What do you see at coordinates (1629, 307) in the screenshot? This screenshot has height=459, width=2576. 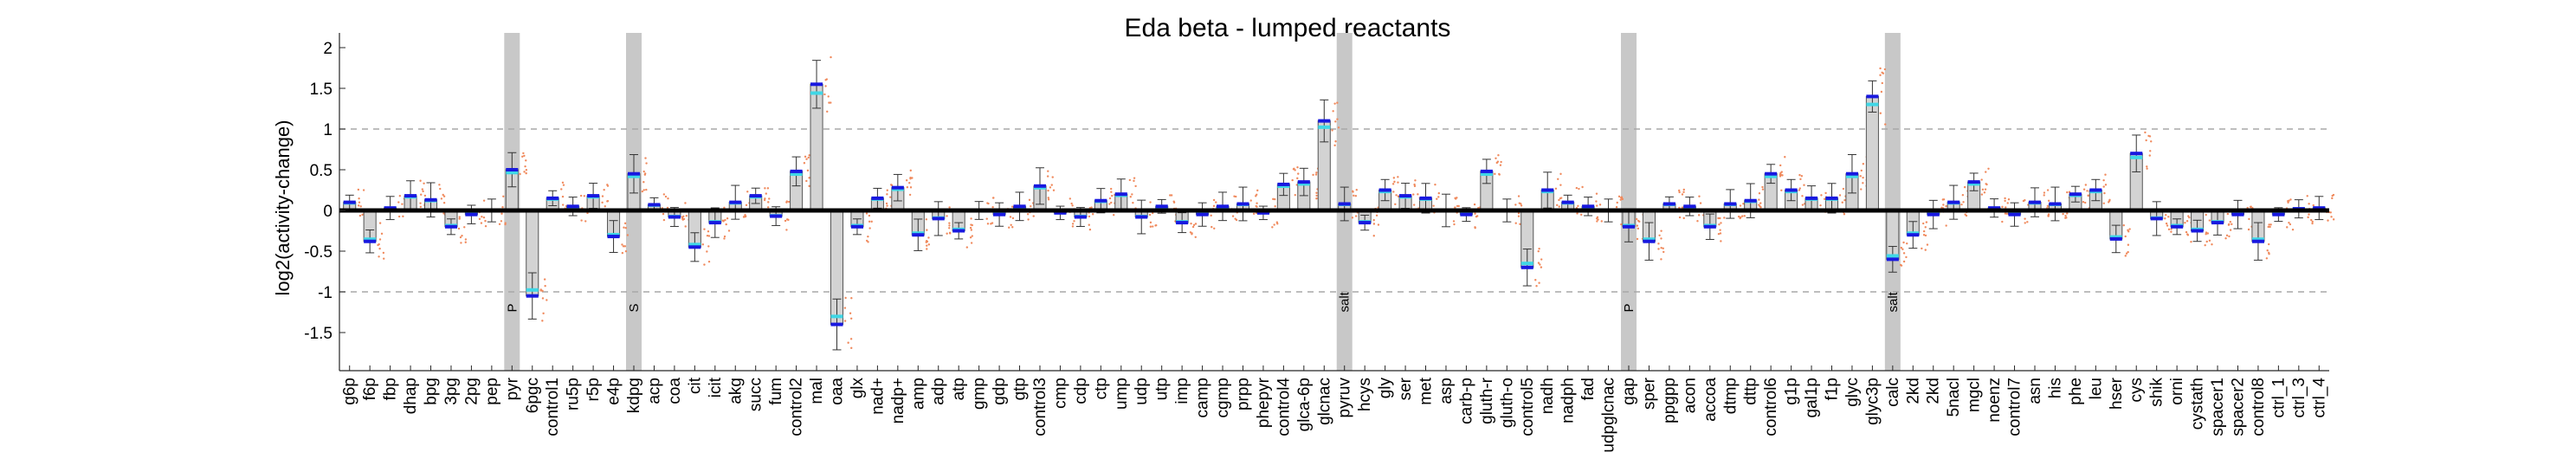 I see `band-label: P` at bounding box center [1629, 307].